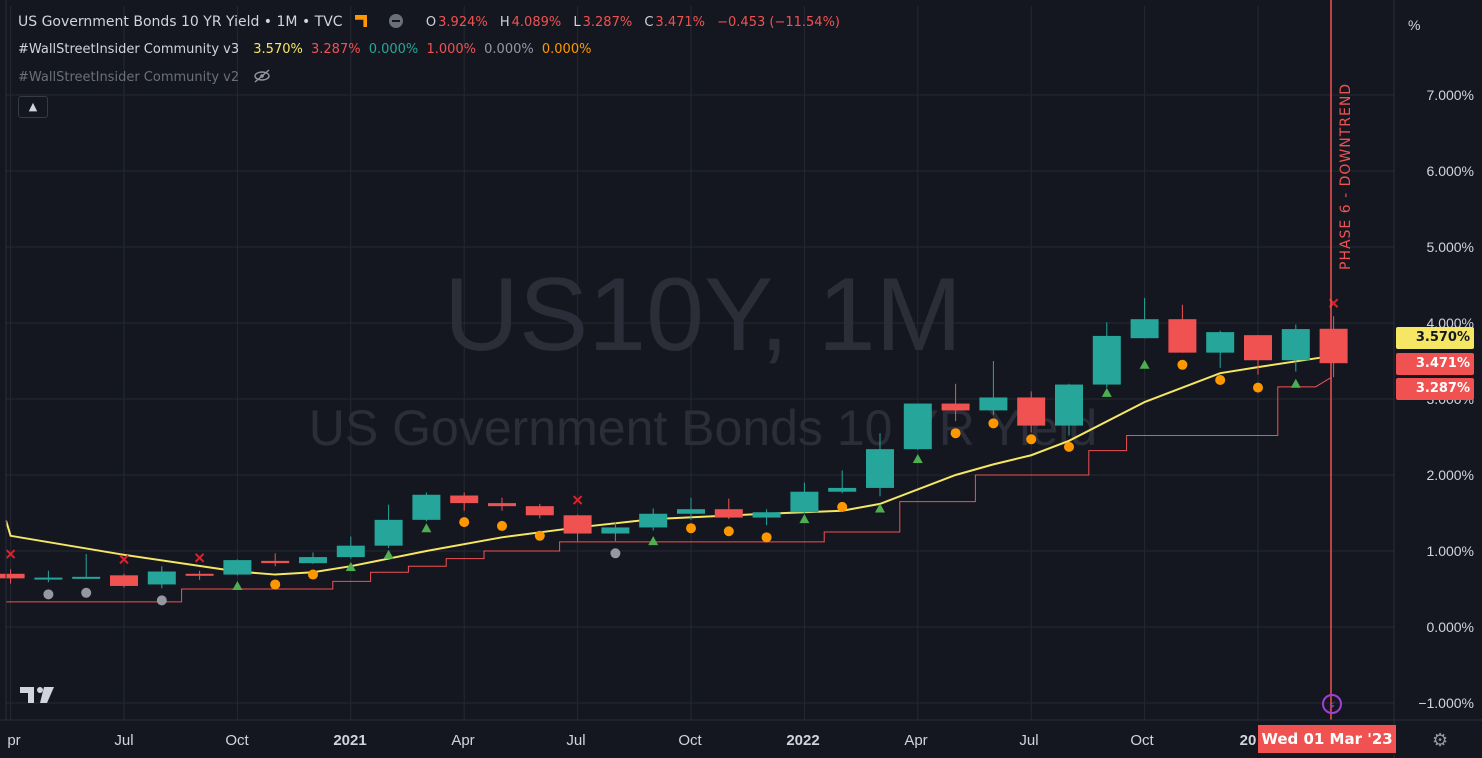  What do you see at coordinates (38, 695) in the screenshot?
I see `tradingview-logo` at bounding box center [38, 695].